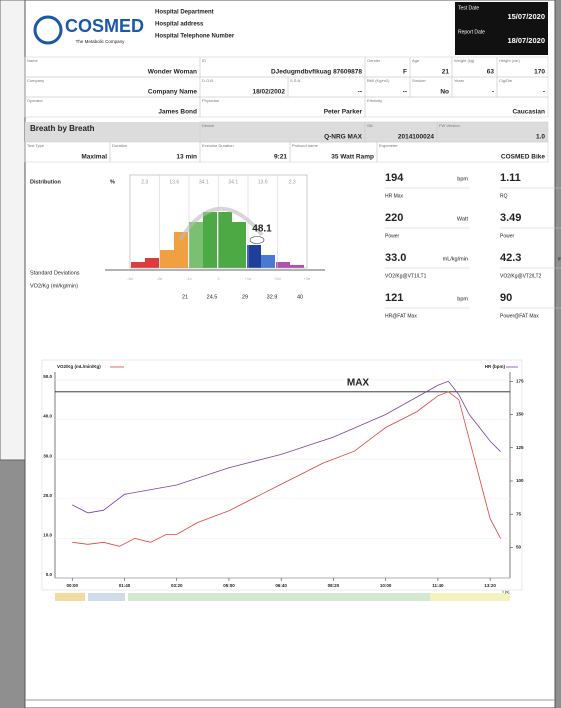 Image resolution: width=561 pixels, height=708 pixels. Describe the element at coordinates (177, 585) in the screenshot. I see `x-tick-label: 03:20` at that location.